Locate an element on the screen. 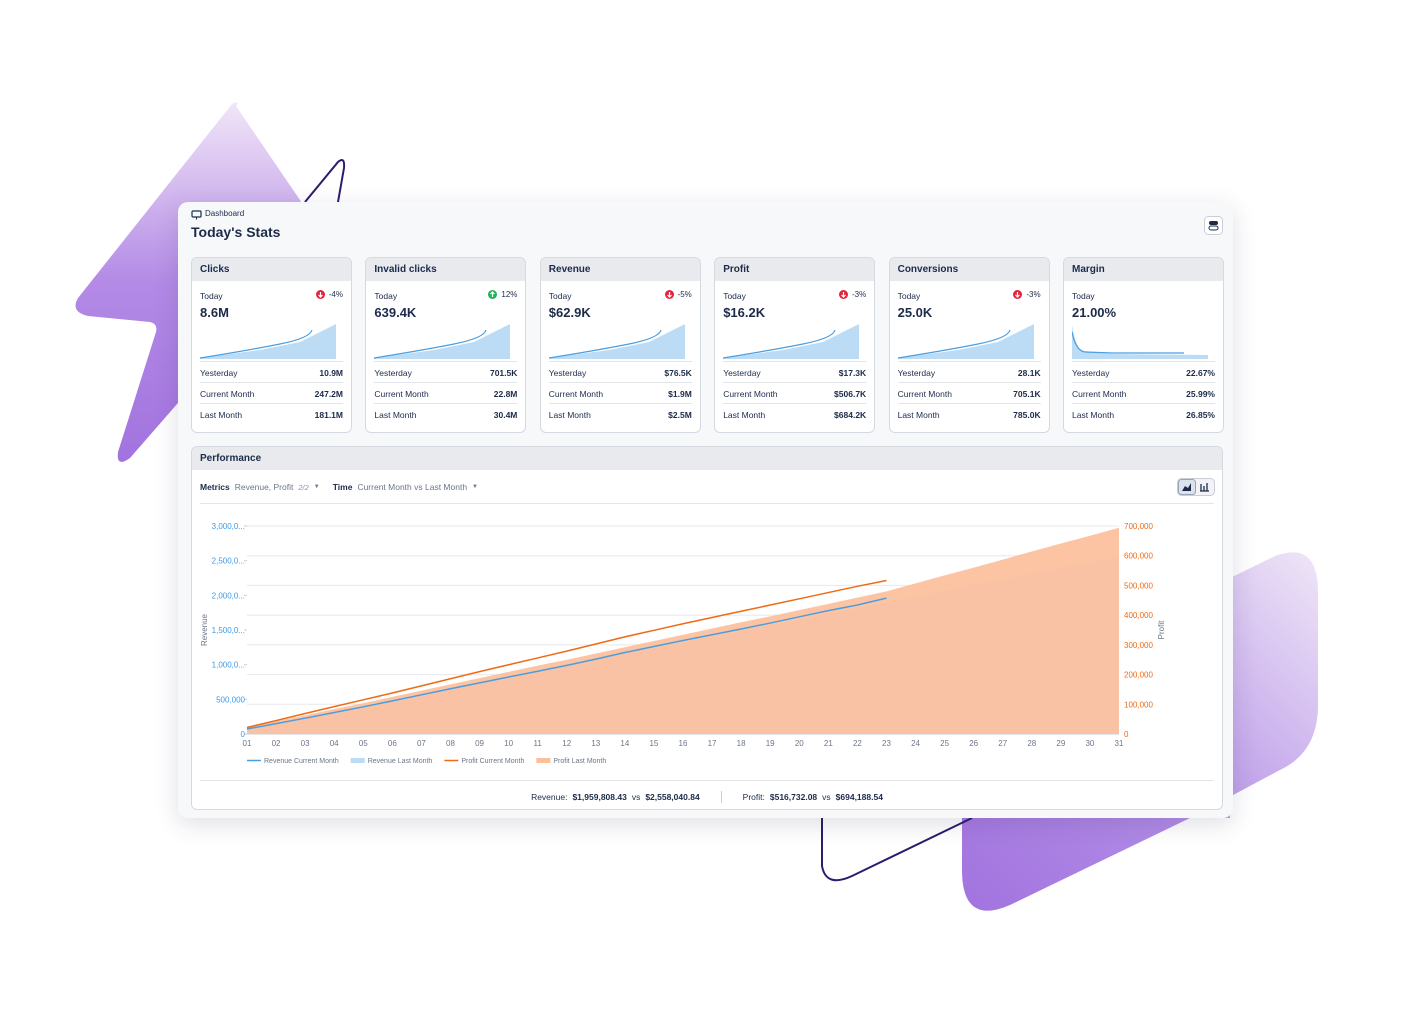 The image size is (1413, 1021). stat-row: Current Month 247.2M is located at coordinates (271, 393).